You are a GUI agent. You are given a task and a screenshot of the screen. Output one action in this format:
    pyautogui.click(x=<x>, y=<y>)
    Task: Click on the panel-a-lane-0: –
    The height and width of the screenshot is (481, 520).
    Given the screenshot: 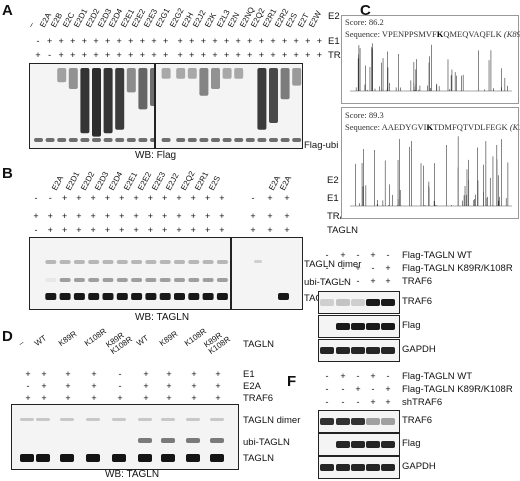 What is the action you would take?
    pyautogui.click(x=31, y=24)
    